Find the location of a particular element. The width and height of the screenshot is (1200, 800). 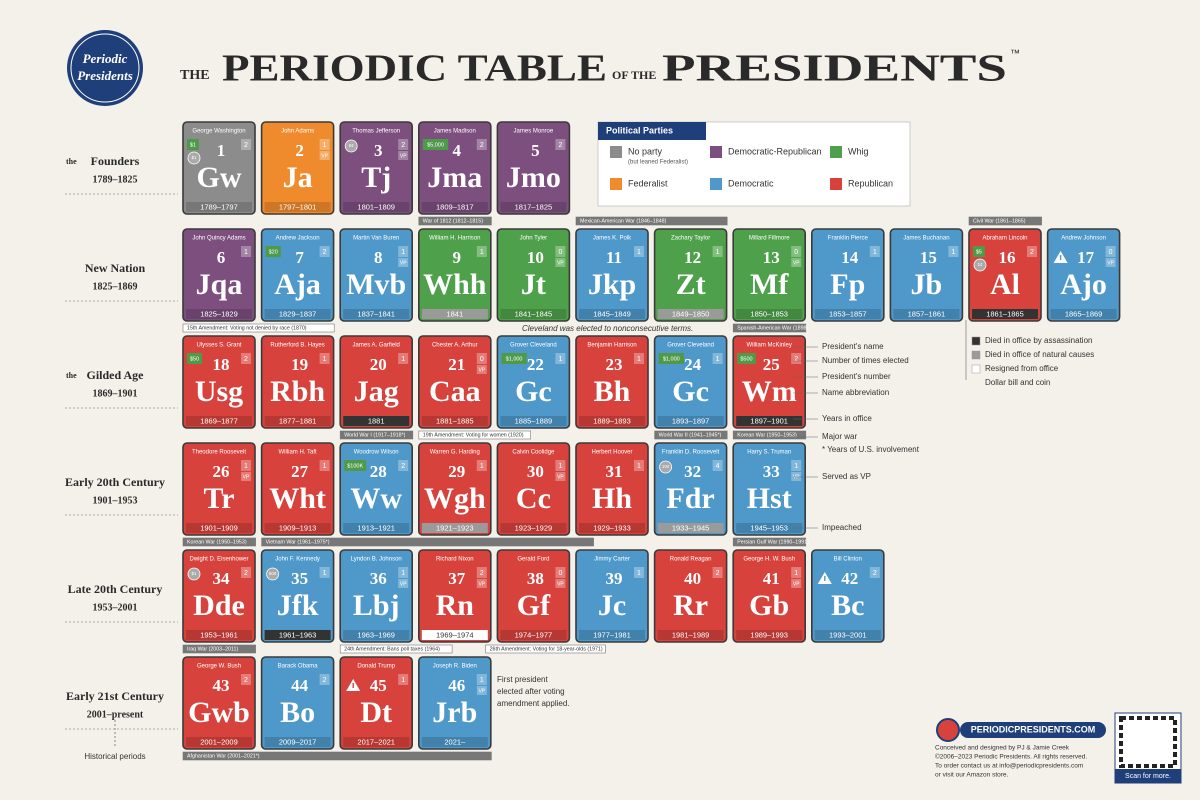

president-number: 26 is located at coordinates (221, 471).